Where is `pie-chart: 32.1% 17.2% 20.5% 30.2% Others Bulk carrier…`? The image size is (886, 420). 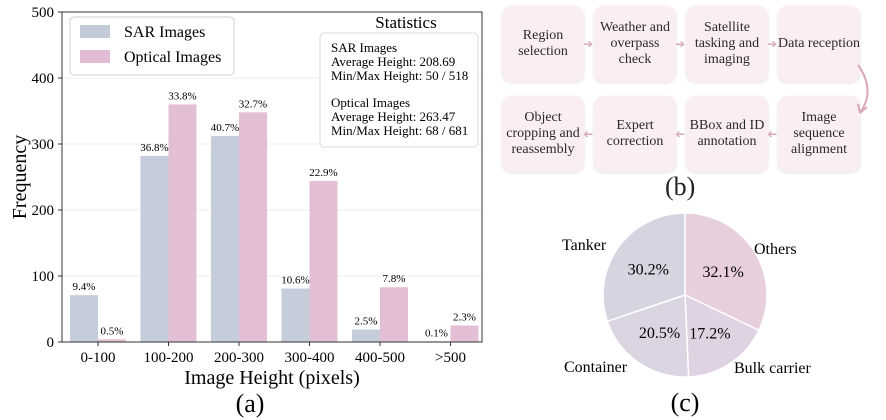 pie-chart: 32.1% 17.2% 20.5% 30.2% Others Bulk carrier… is located at coordinates (687, 314).